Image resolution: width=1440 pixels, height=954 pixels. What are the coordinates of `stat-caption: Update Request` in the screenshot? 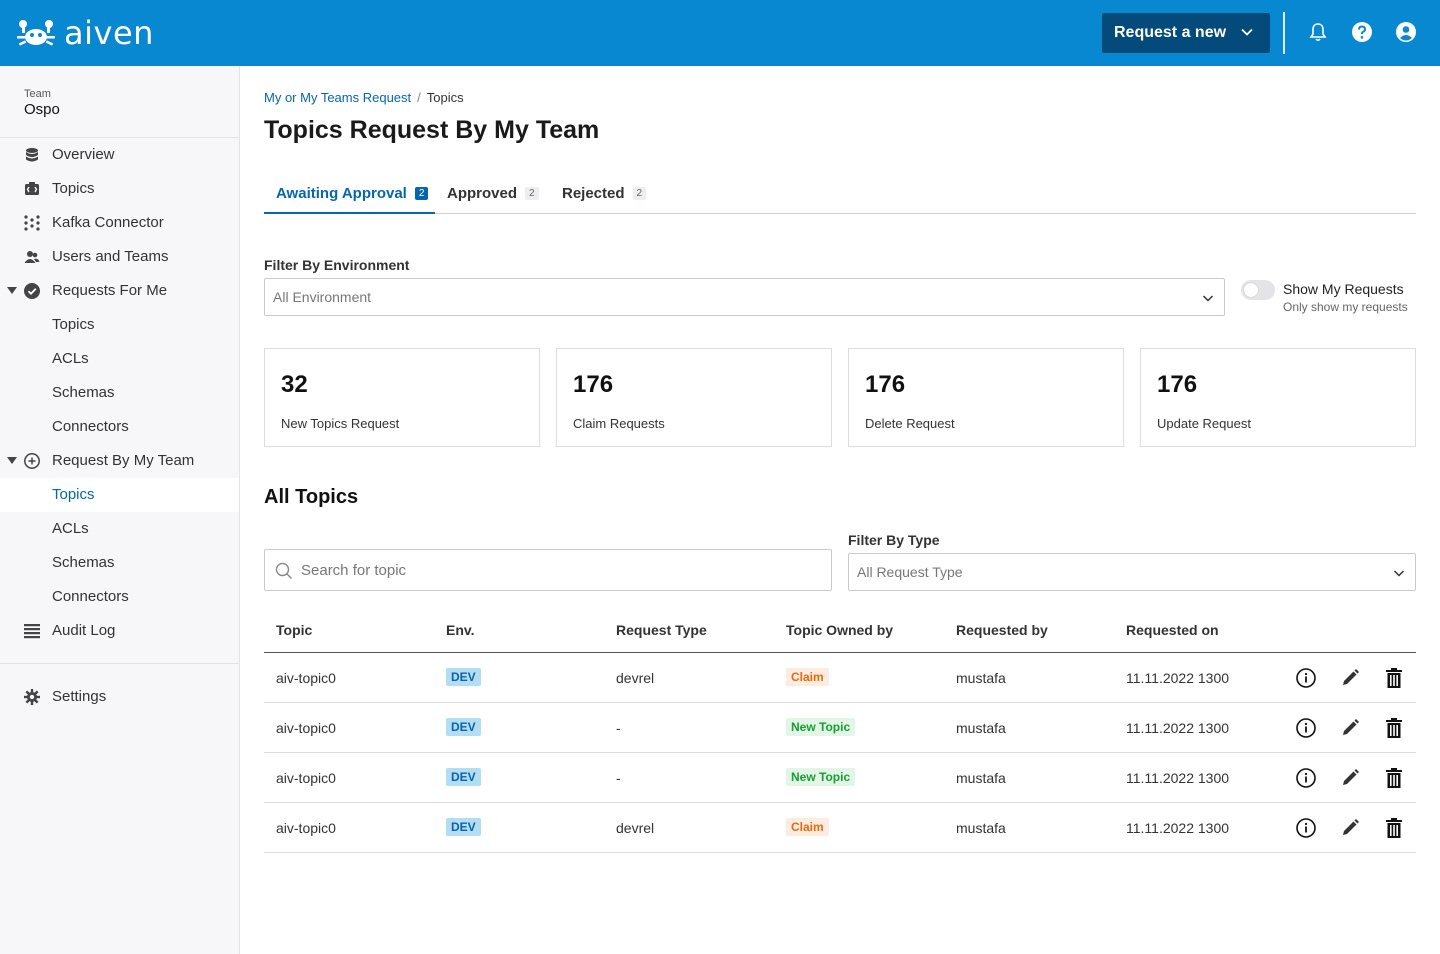 It's located at (1204, 423).